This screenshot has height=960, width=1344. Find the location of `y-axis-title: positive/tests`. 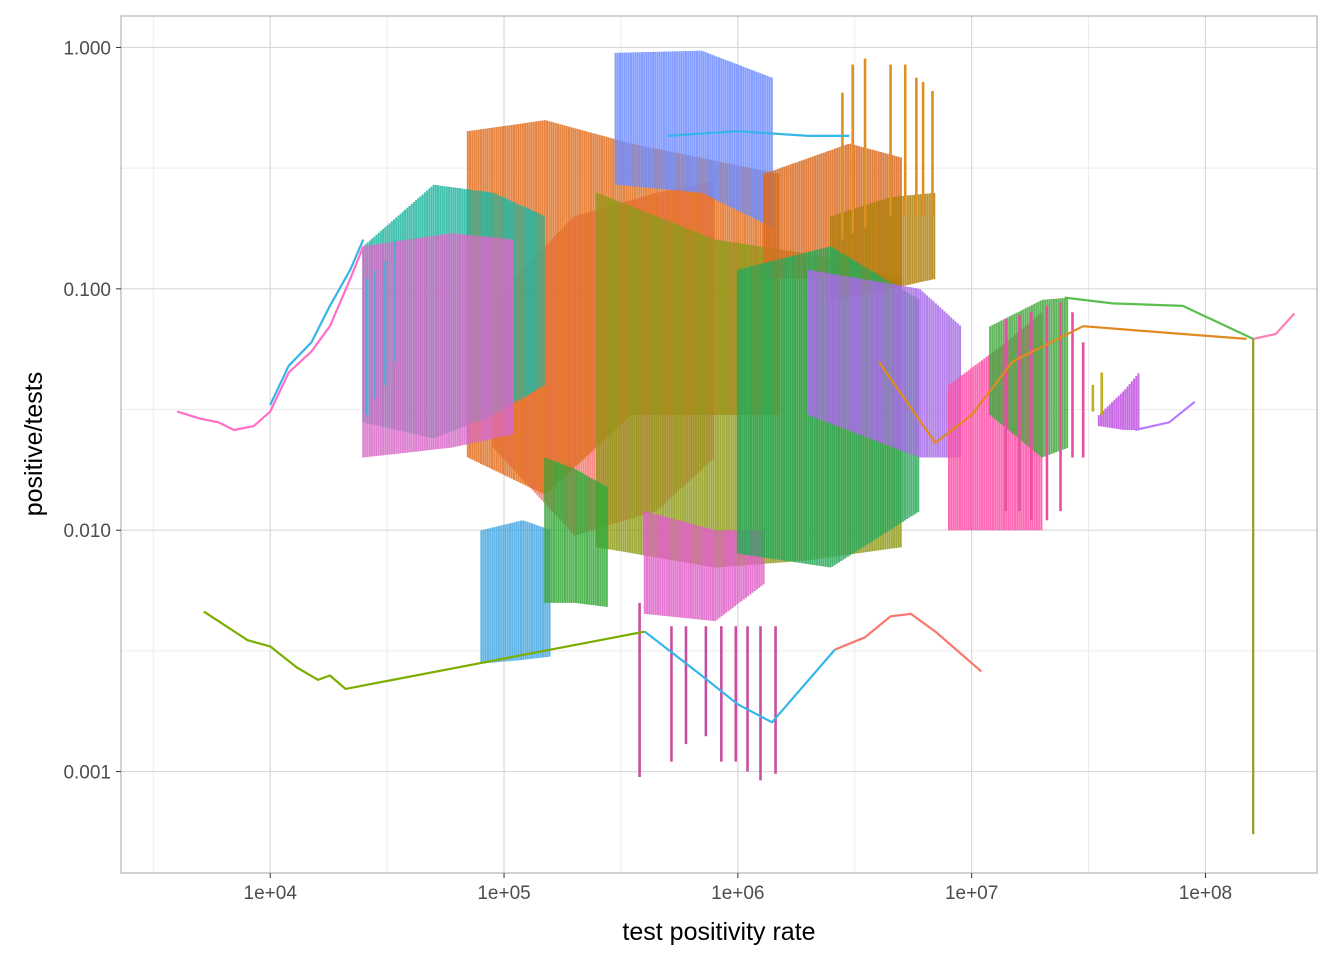

y-axis-title: positive/tests is located at coordinates (34, 444).